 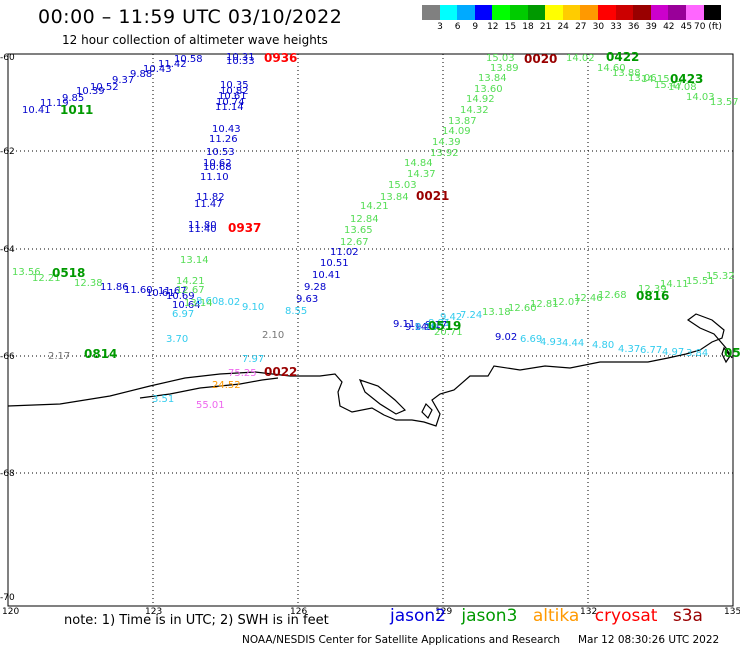 What do you see at coordinates (732, 353) in the screenshot?
I see `pass-time-label: 05` at bounding box center [732, 353].